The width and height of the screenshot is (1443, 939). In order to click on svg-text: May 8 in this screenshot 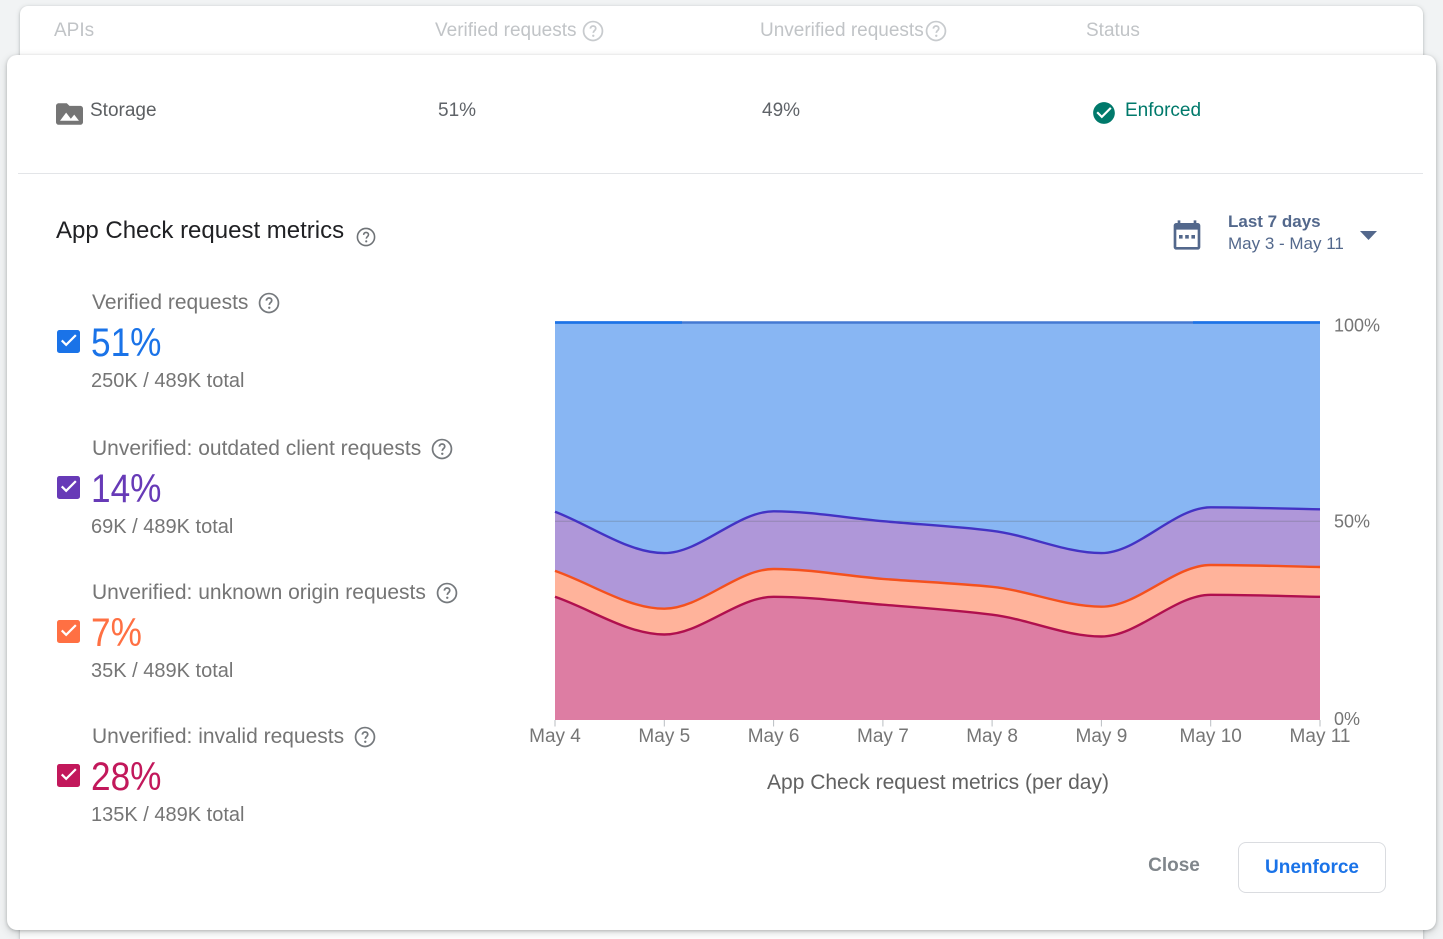, I will do `click(992, 736)`.